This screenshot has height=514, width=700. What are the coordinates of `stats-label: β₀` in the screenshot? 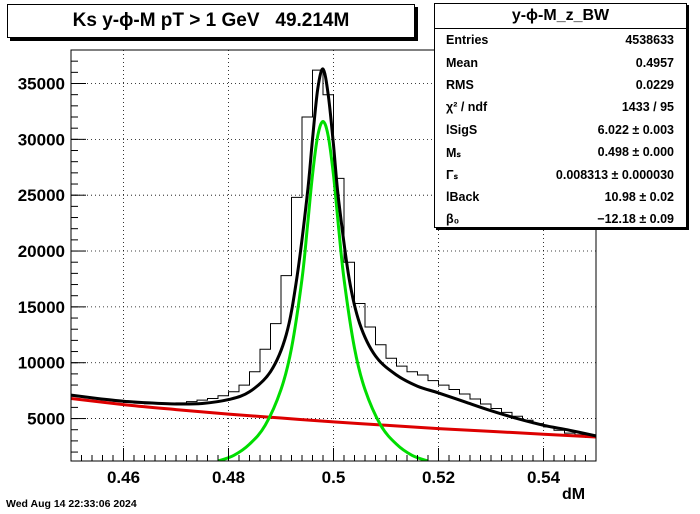 It's located at (453, 219).